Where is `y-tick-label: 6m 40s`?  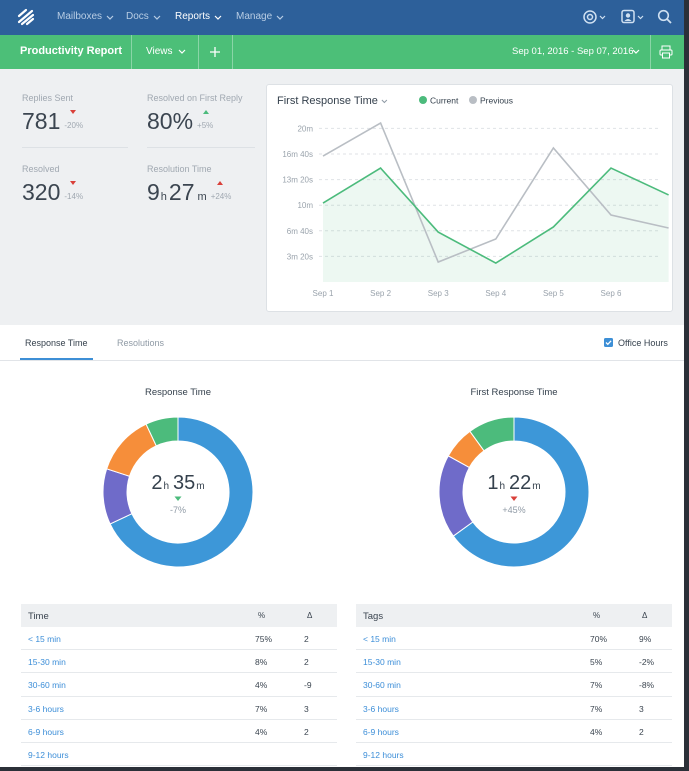
y-tick-label: 6m 40s is located at coordinates (300, 231).